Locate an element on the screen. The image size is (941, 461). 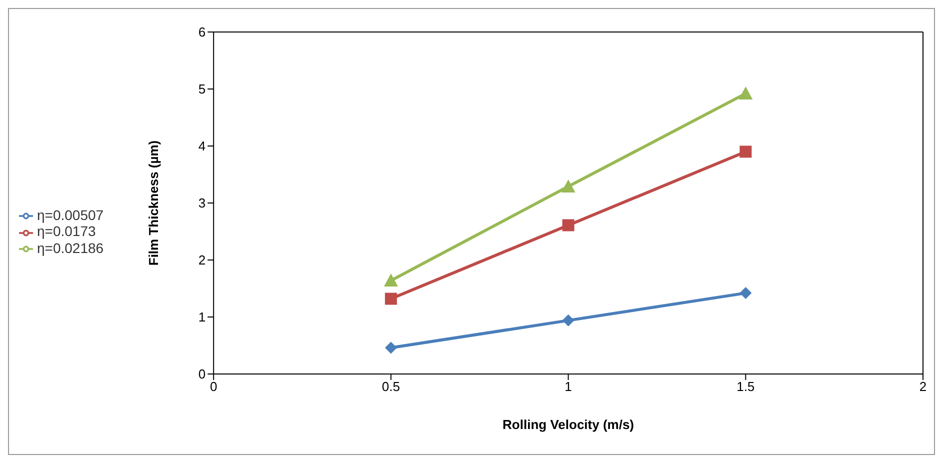
y-tick-label: 4 is located at coordinates (202, 146).